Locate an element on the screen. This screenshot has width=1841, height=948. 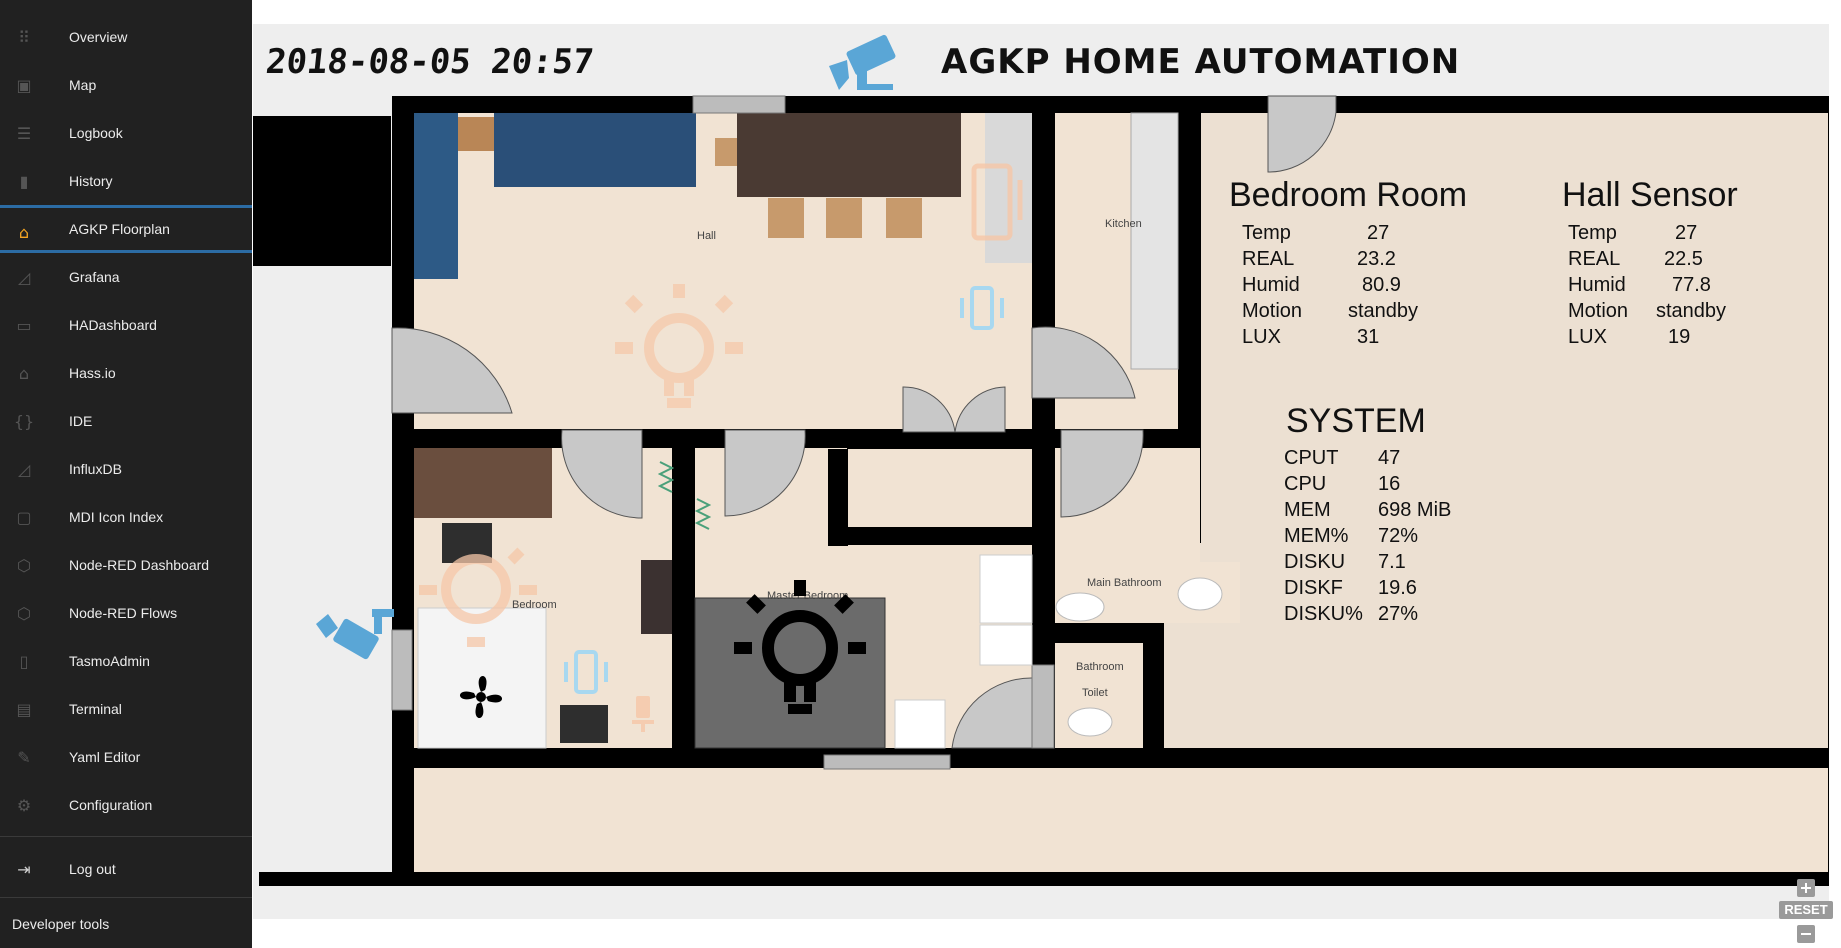
sidebar-item-history: ▮ History is located at coordinates (126, 181).